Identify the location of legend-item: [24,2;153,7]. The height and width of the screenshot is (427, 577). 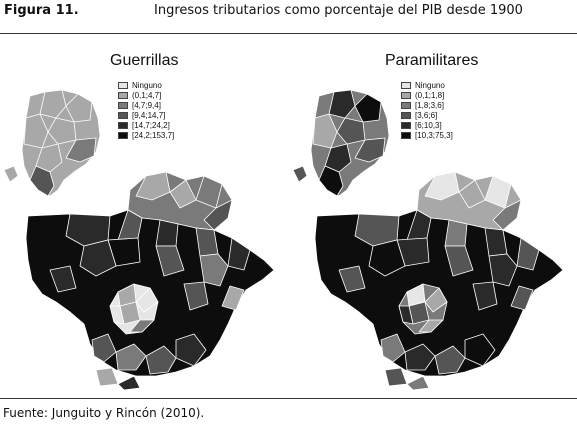
(146, 135).